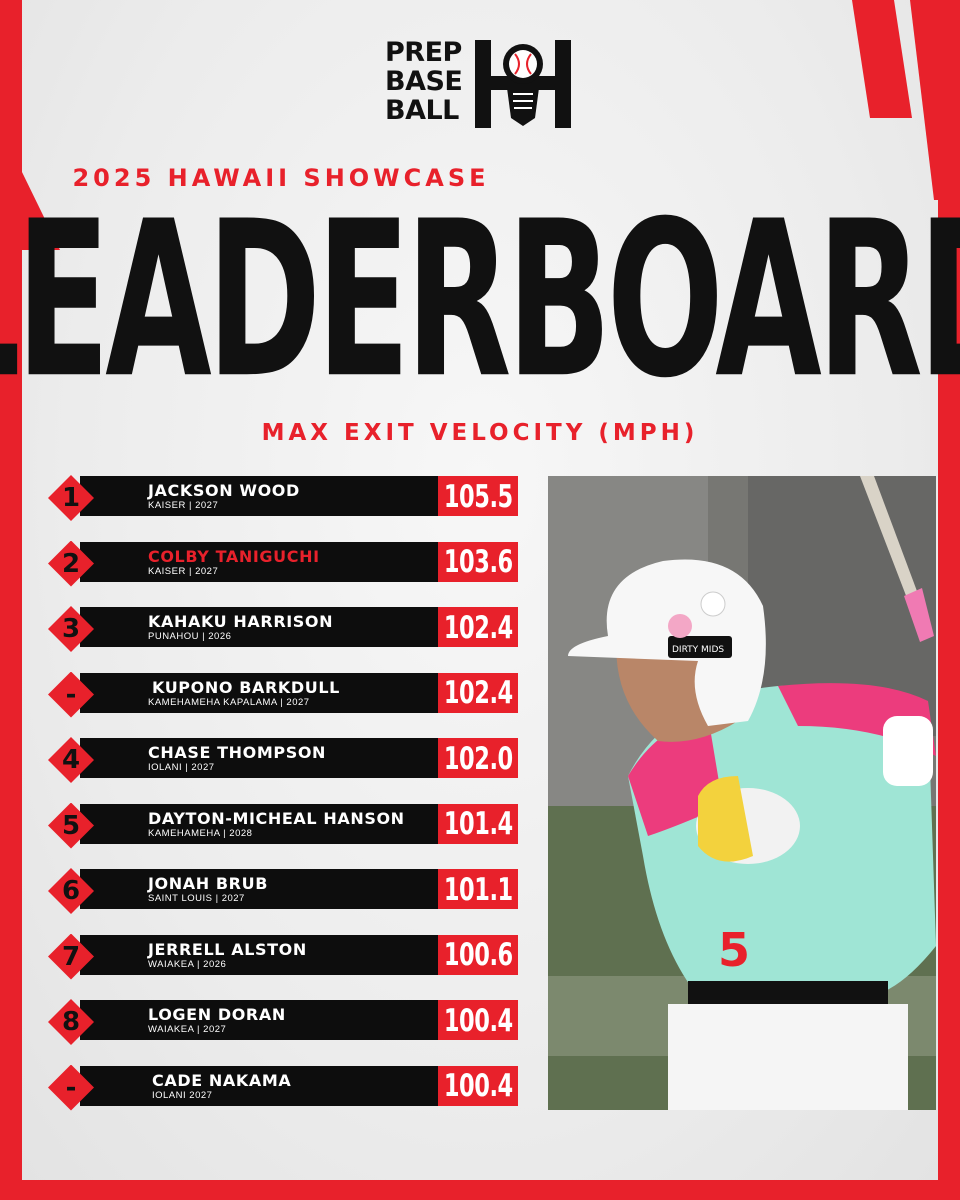 The width and height of the screenshot is (960, 1200). Describe the element at coordinates (276, 818) in the screenshot. I see `player-name: DAYTON-MICHEAL HANSON` at that location.